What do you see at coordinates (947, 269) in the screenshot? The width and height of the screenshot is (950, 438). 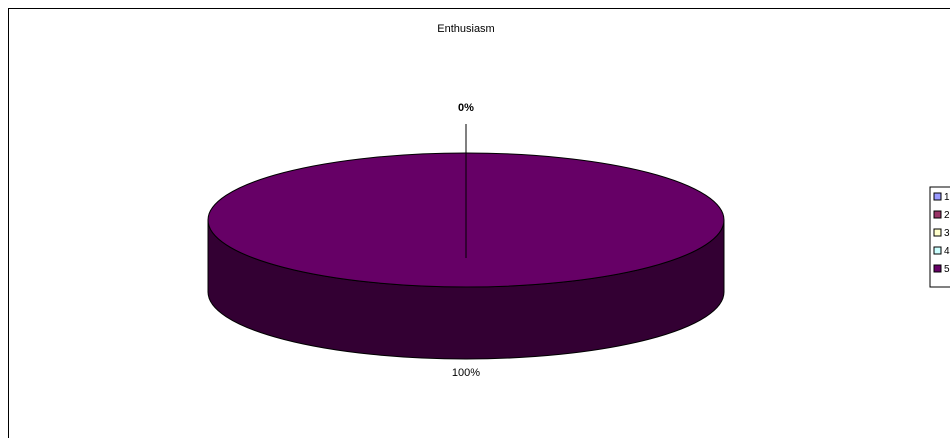 I see `legend-label-5: 5` at bounding box center [947, 269].